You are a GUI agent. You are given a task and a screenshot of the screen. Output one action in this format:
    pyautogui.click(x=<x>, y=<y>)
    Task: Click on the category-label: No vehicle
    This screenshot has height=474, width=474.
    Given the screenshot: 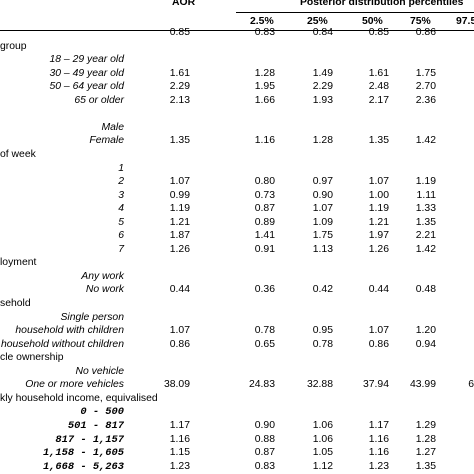 What is the action you would take?
    pyautogui.click(x=99, y=371)
    